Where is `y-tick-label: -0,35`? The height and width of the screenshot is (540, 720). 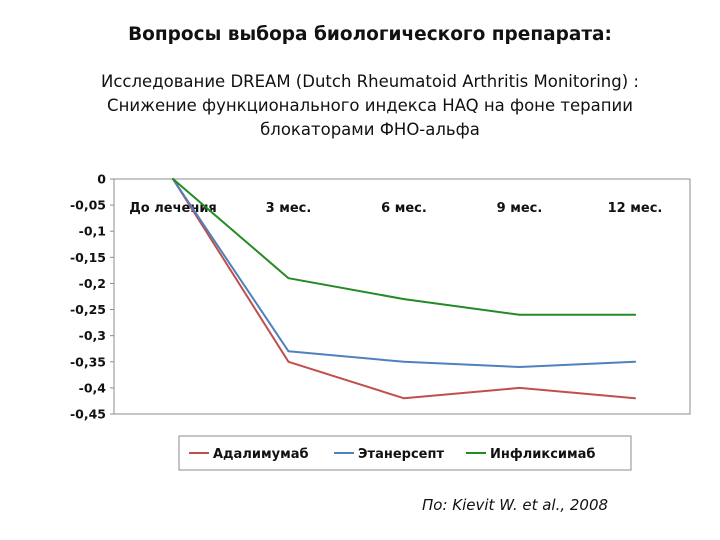 y-tick-label: -0,35 is located at coordinates (88, 361).